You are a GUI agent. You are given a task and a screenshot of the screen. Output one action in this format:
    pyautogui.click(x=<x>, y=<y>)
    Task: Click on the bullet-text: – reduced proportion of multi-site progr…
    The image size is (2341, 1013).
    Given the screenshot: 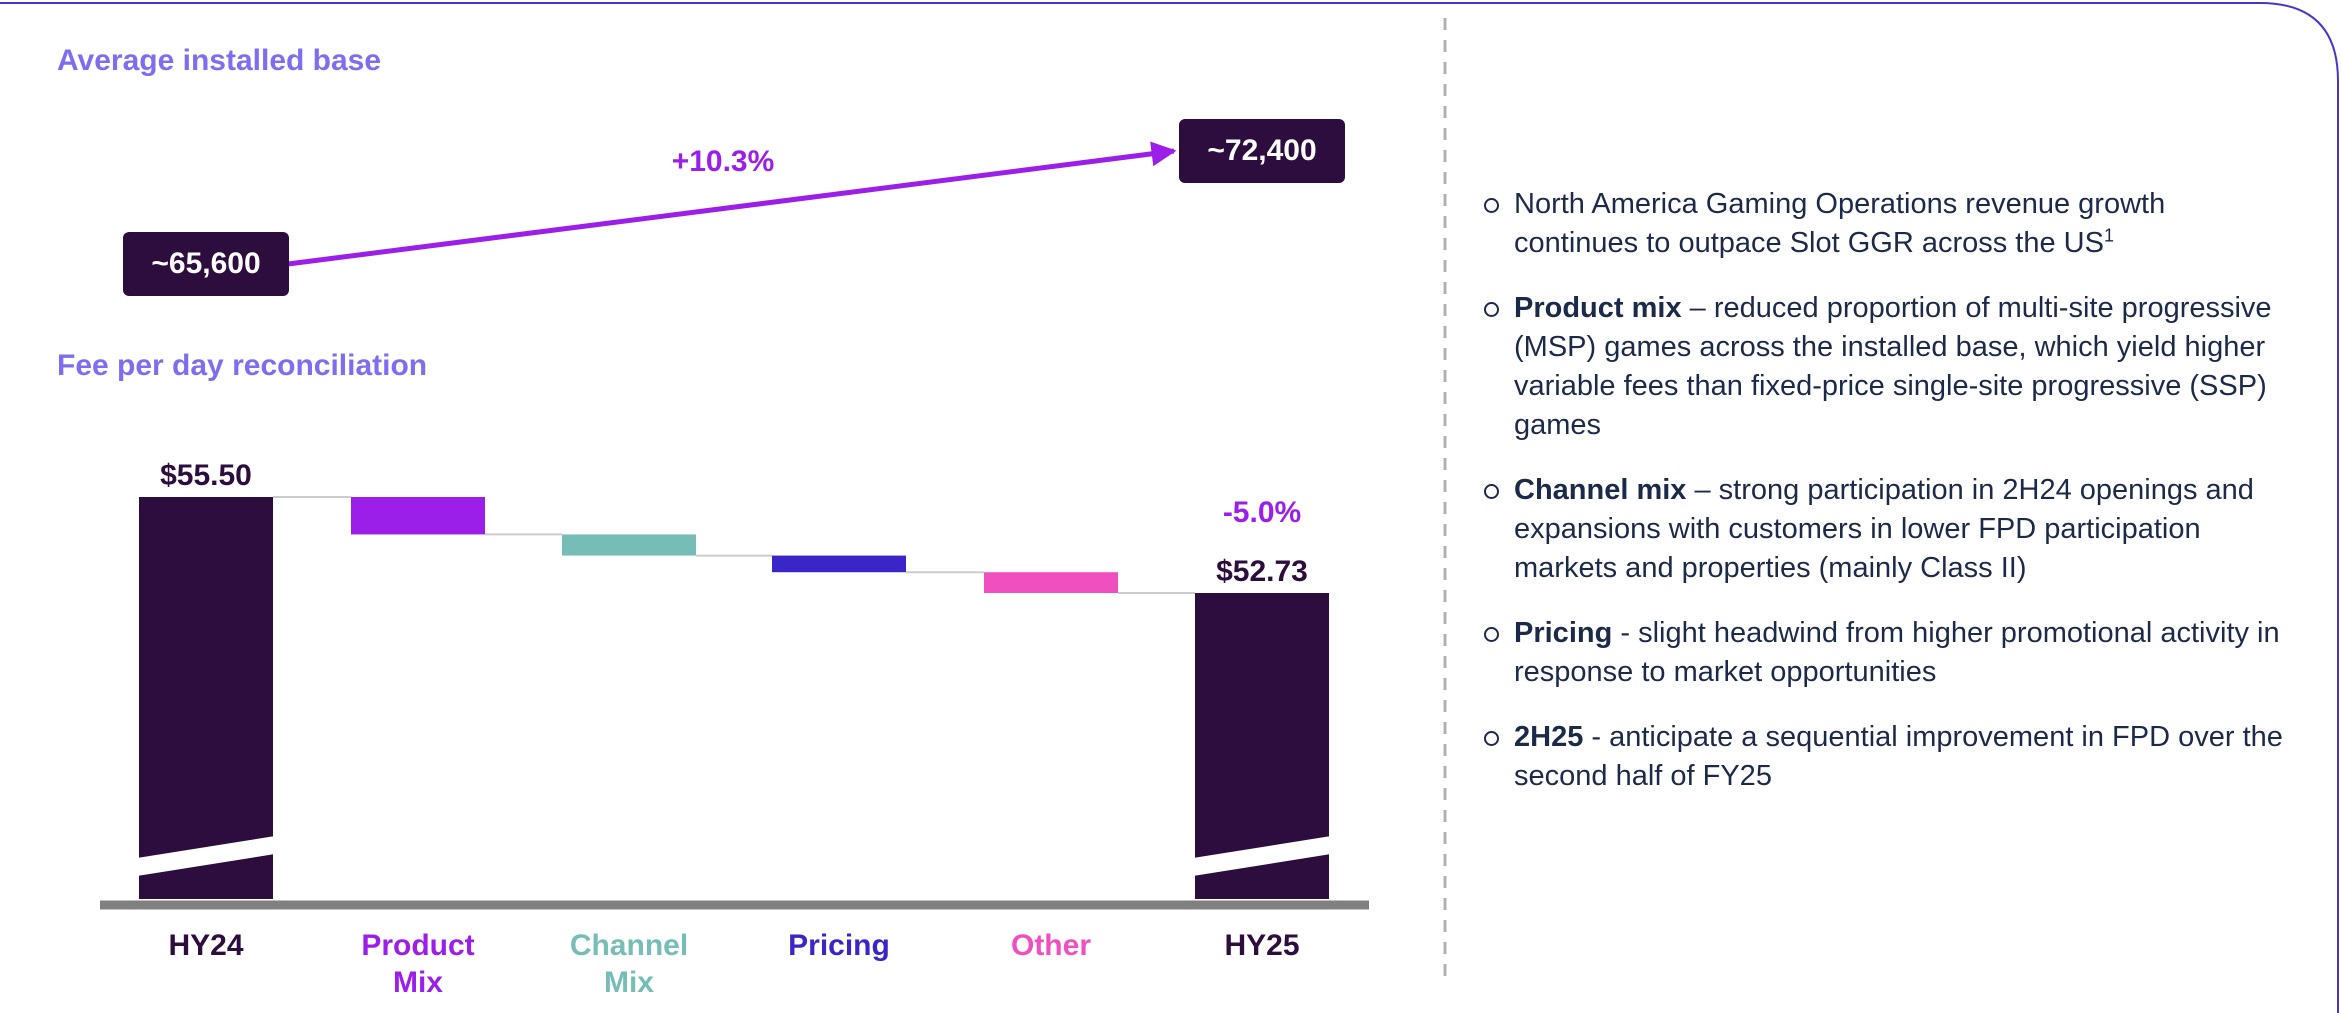 What is the action you would take?
    pyautogui.click(x=1893, y=366)
    